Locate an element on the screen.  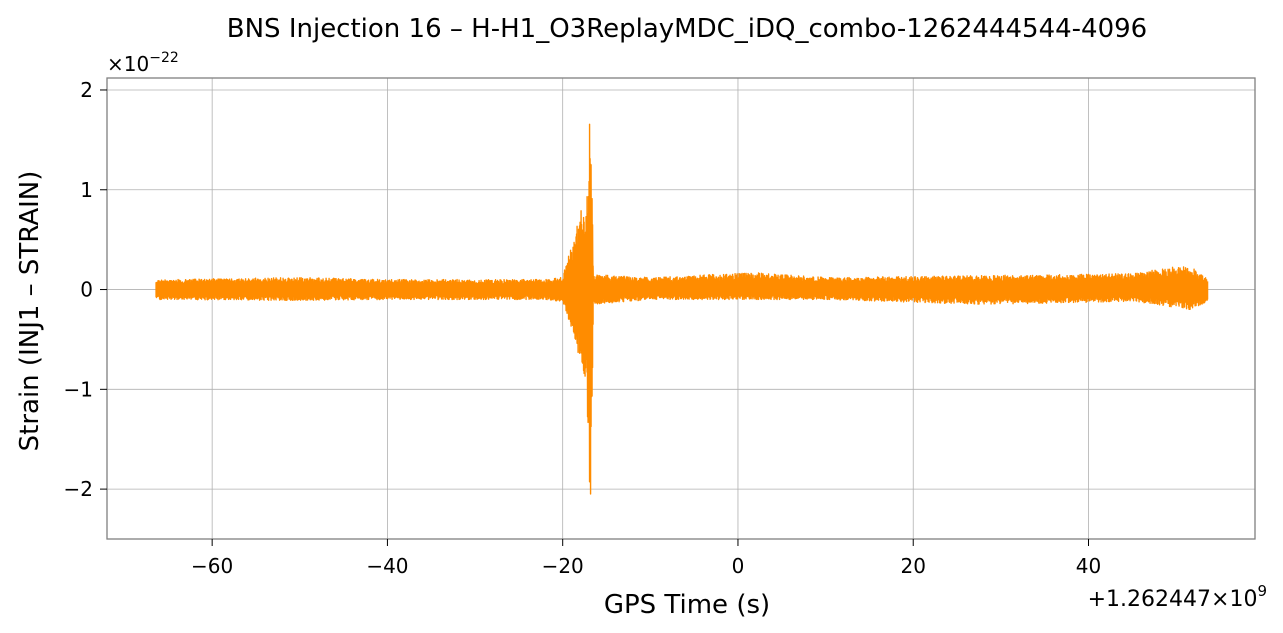
y-scale-factor: ×10⁻²² is located at coordinates (143, 63).